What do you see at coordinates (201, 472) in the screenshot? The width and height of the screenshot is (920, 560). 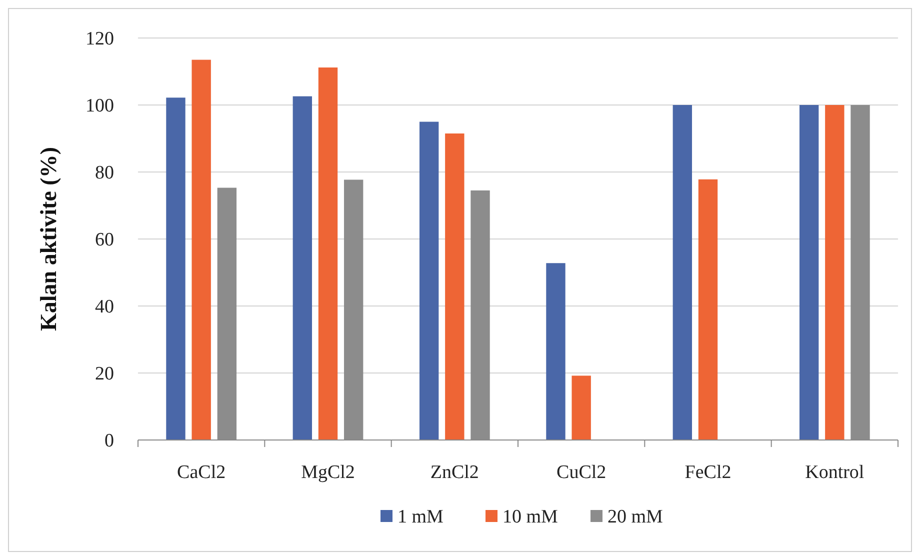 I see `x-tick-label: CaCl2` at bounding box center [201, 472].